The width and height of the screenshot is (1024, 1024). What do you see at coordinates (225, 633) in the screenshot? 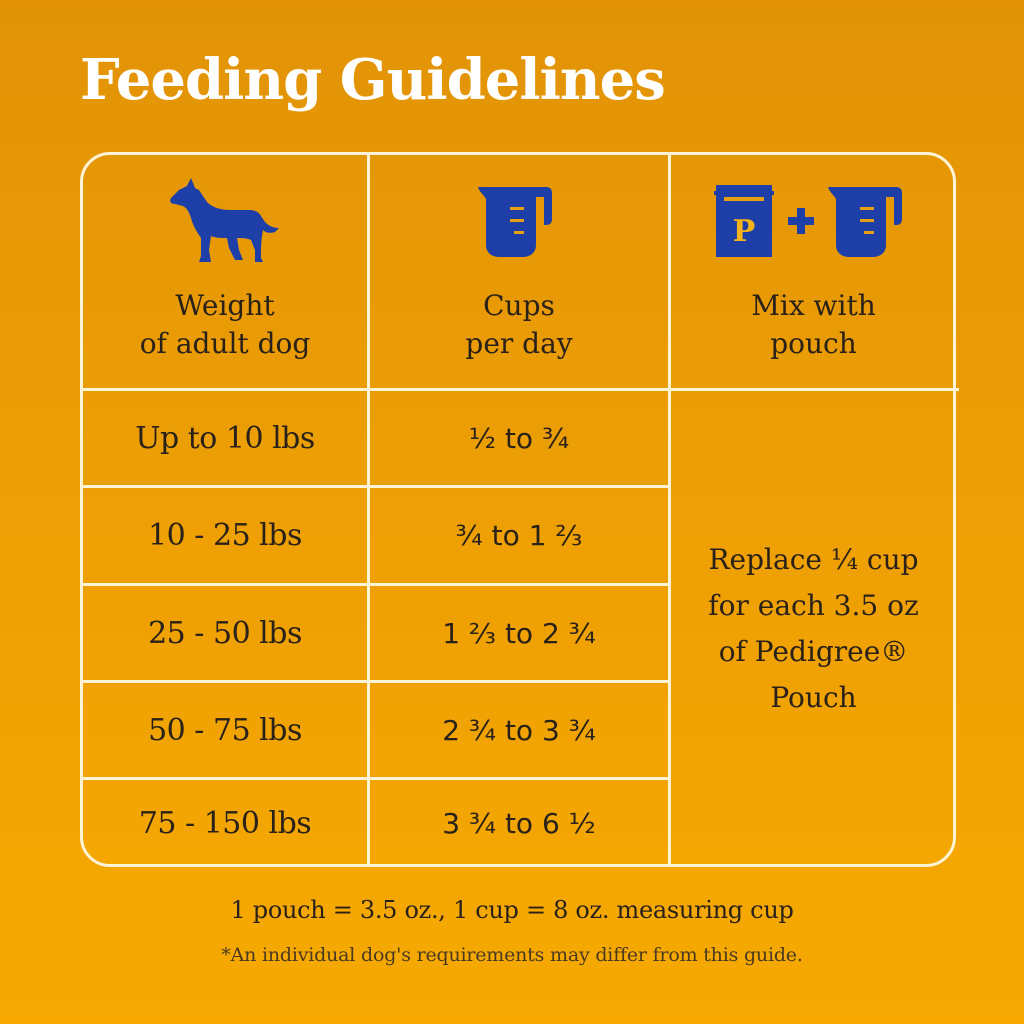
I see `weight-cell: 25 - 50 lbs` at bounding box center [225, 633].